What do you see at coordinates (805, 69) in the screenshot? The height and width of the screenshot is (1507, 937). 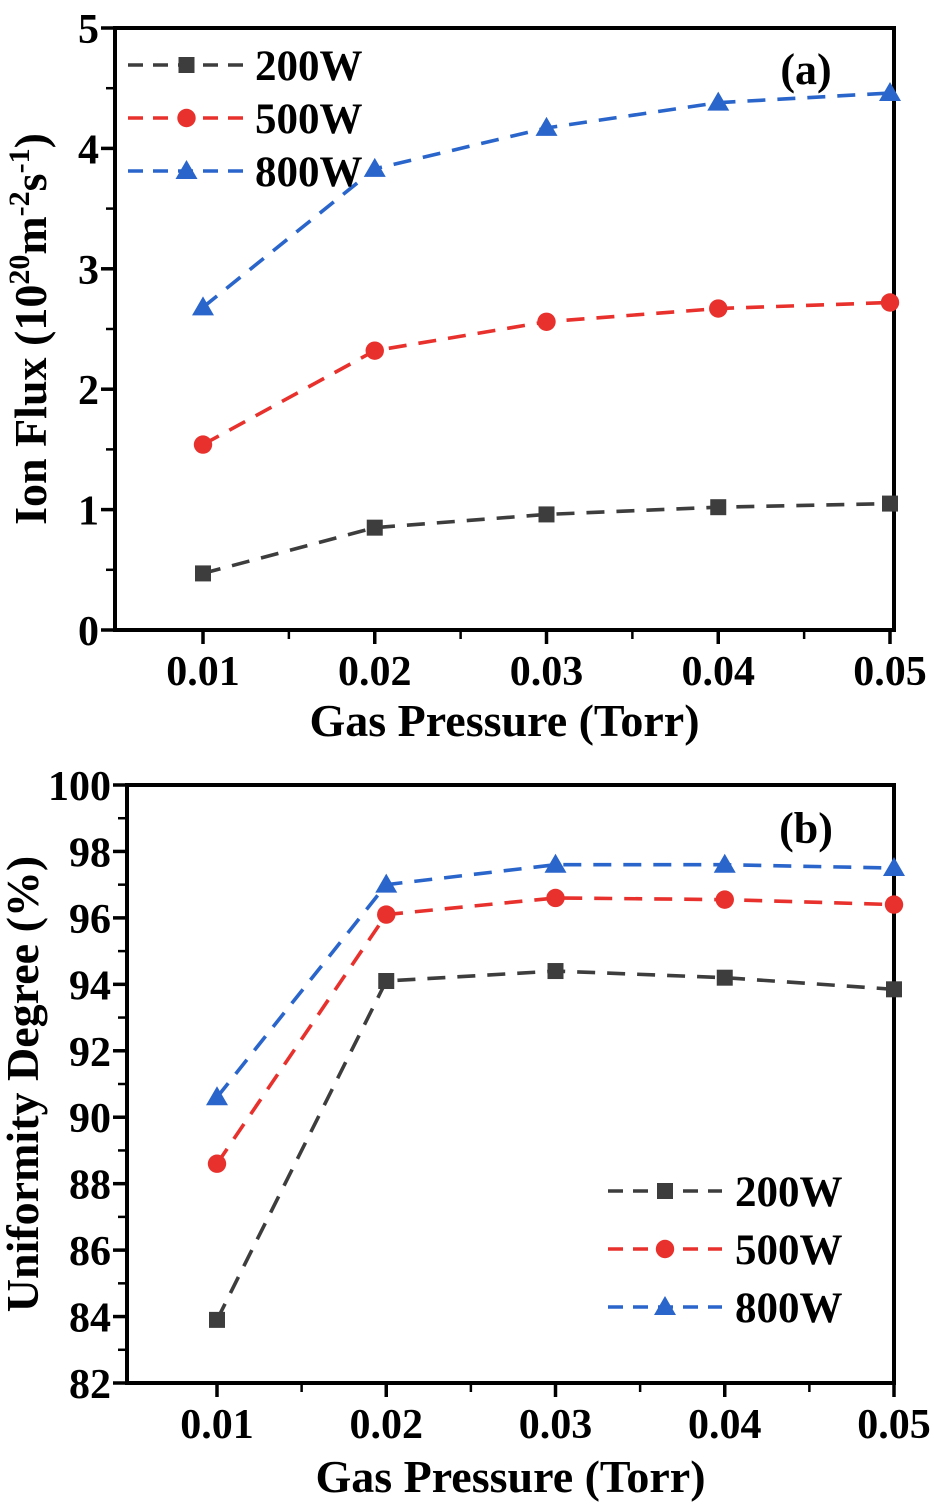 I see `panel-tag: (a)` at bounding box center [805, 69].